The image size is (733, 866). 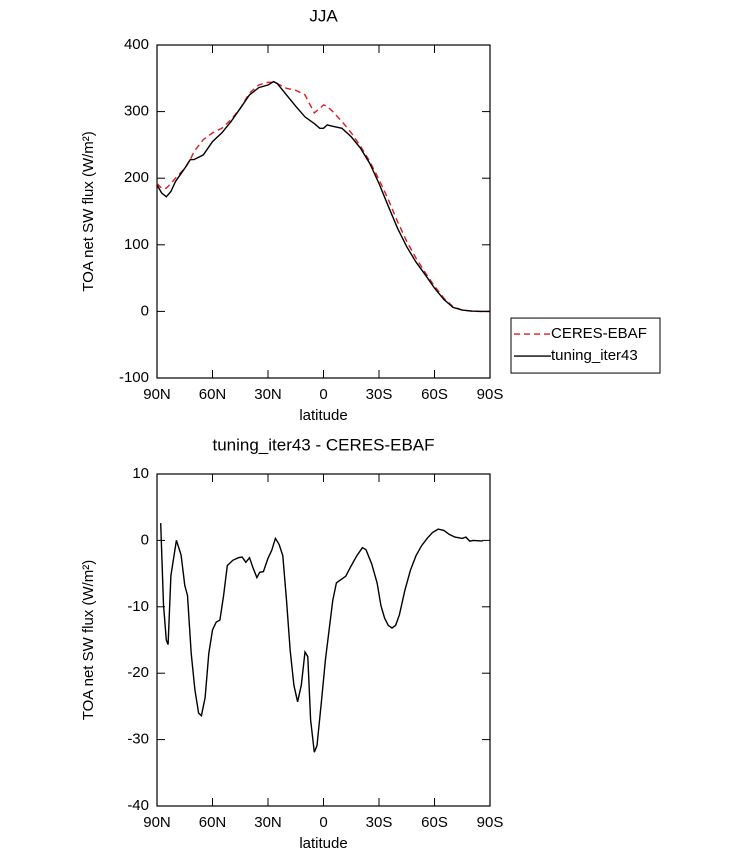 What do you see at coordinates (134, 377) in the screenshot?
I see `y-tick-label: -100` at bounding box center [134, 377].